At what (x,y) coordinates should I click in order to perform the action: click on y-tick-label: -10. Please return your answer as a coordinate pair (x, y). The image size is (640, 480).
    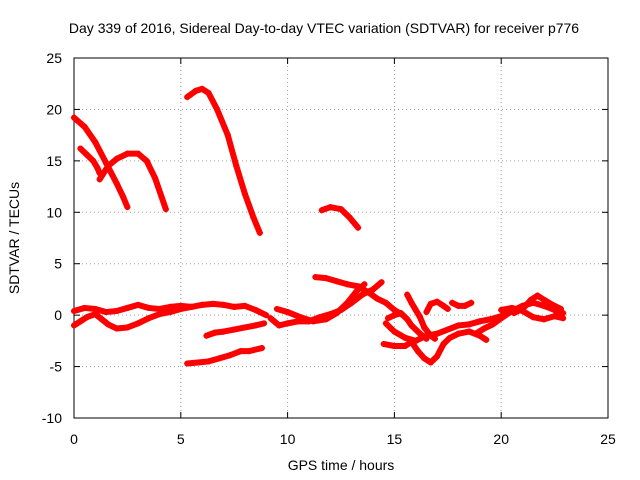
    Looking at the image, I should click on (52, 418).